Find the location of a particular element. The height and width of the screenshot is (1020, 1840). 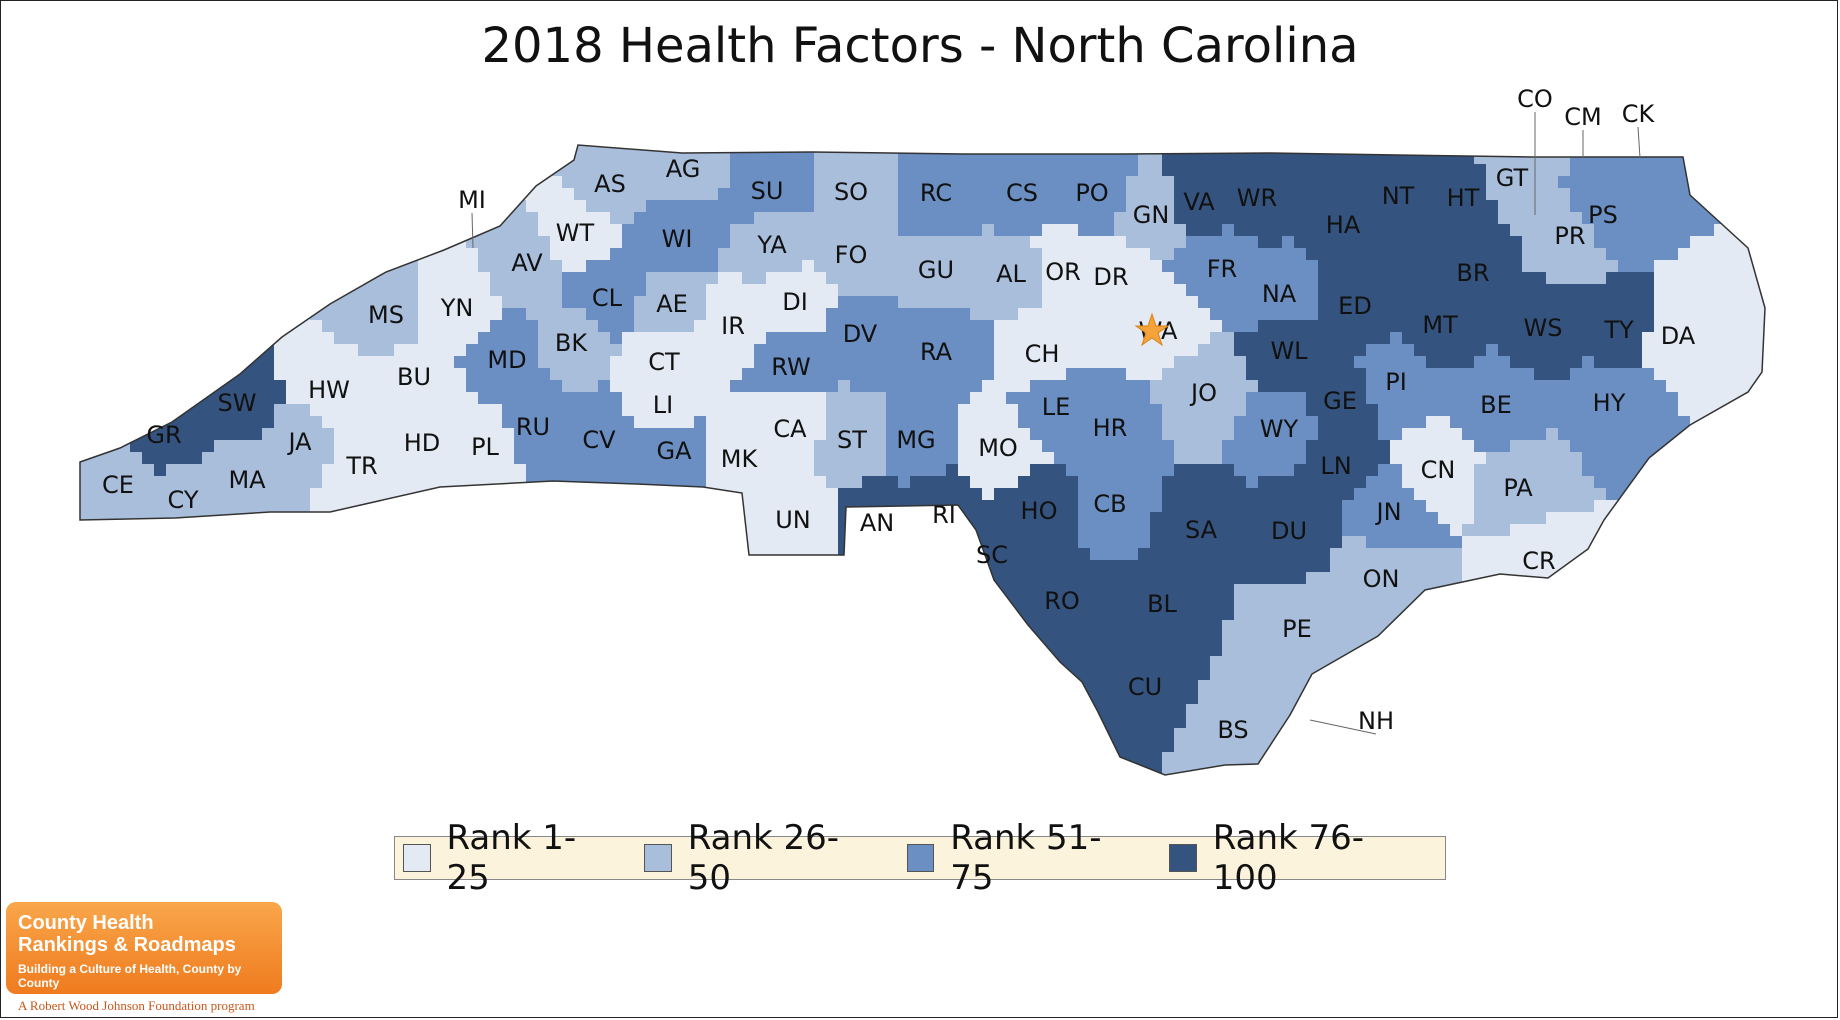

county-region-ce is located at coordinates (88, 470).